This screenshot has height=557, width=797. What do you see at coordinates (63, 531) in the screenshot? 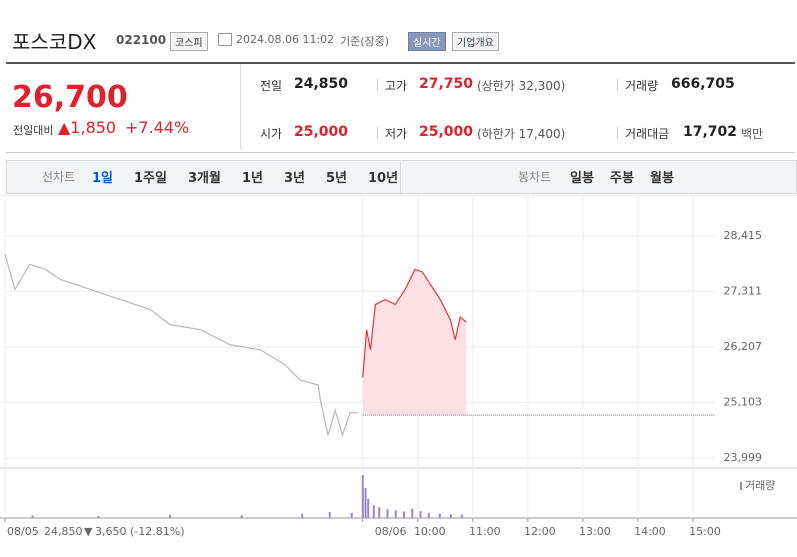
I see `footer-price: 24,850` at bounding box center [63, 531].